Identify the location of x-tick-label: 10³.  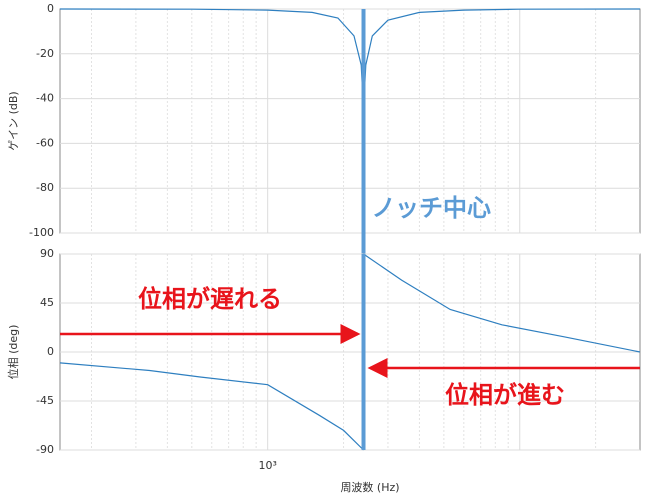
(267, 465).